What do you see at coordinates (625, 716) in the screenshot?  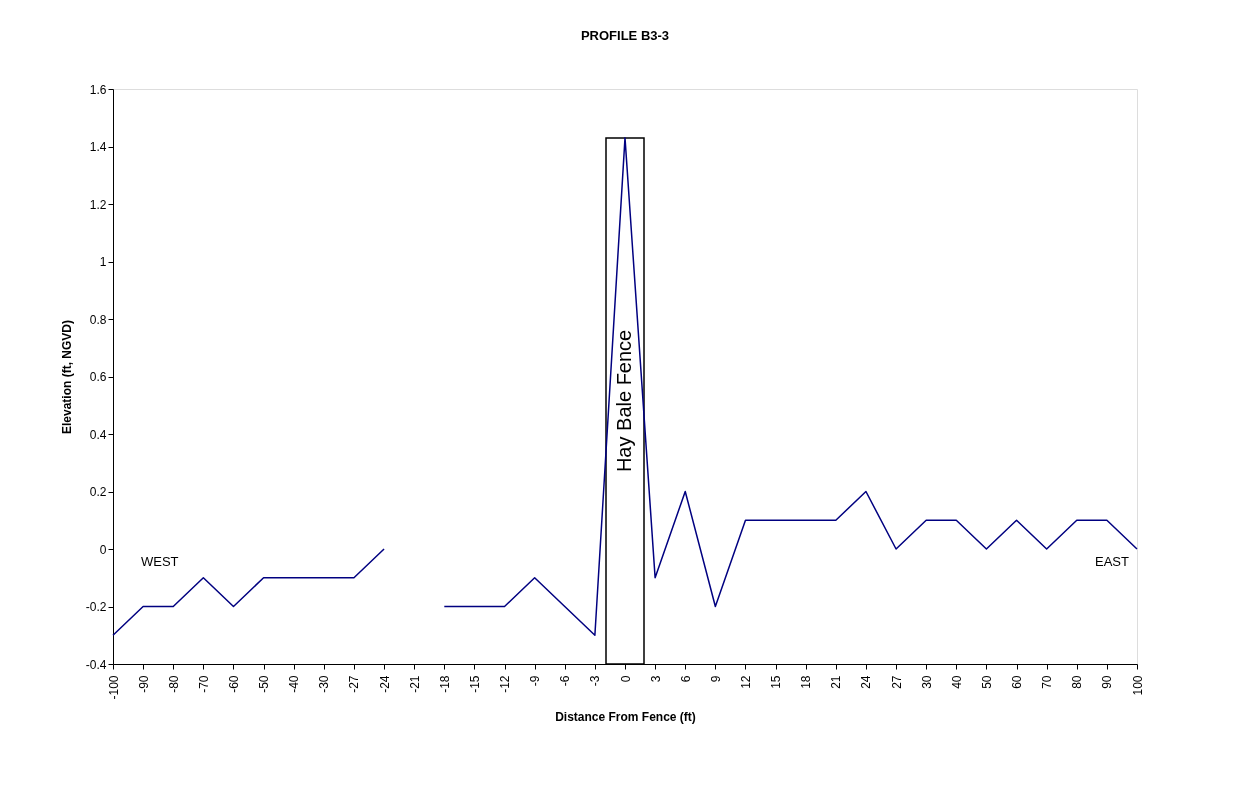 I see `x-axis-title: Distance From Fence (ft)` at bounding box center [625, 716].